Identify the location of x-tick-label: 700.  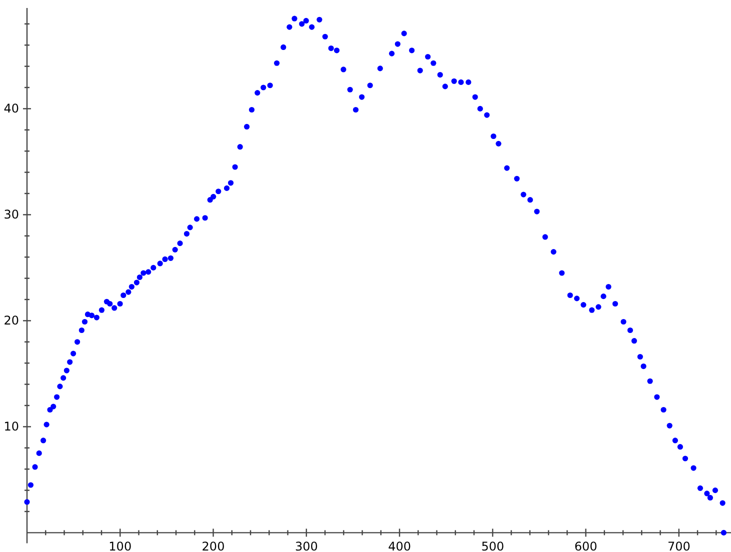
(678, 546).